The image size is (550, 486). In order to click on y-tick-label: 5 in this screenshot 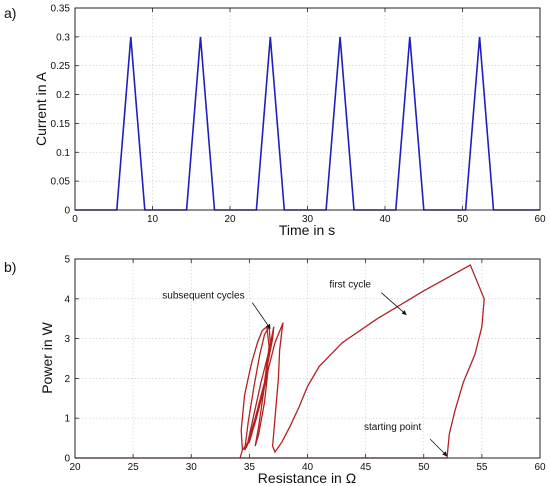, I will do `click(67, 260)`.